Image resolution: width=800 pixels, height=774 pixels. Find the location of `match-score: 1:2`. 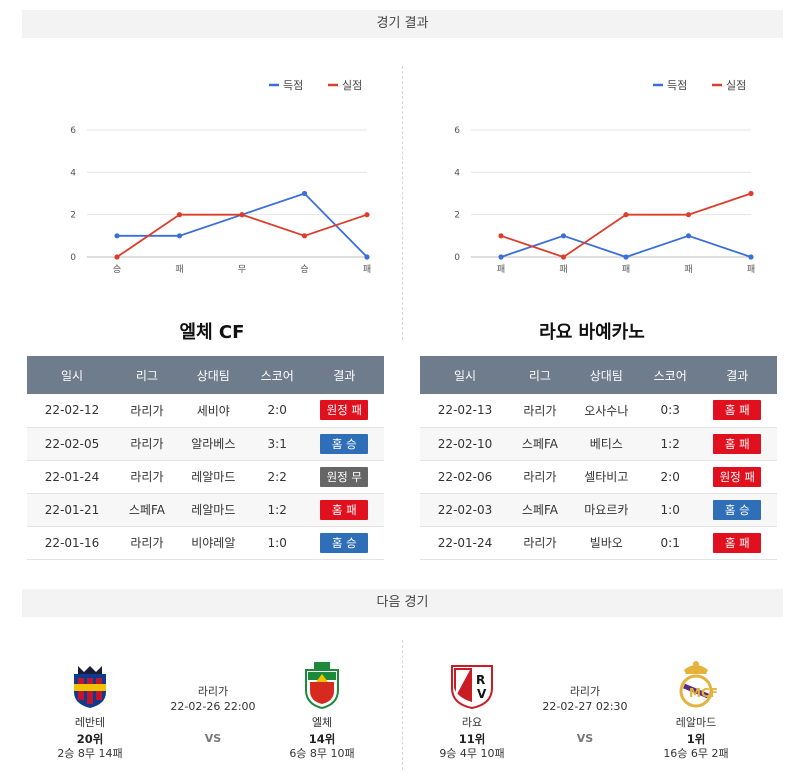

match-score: 1:2 is located at coordinates (277, 510).